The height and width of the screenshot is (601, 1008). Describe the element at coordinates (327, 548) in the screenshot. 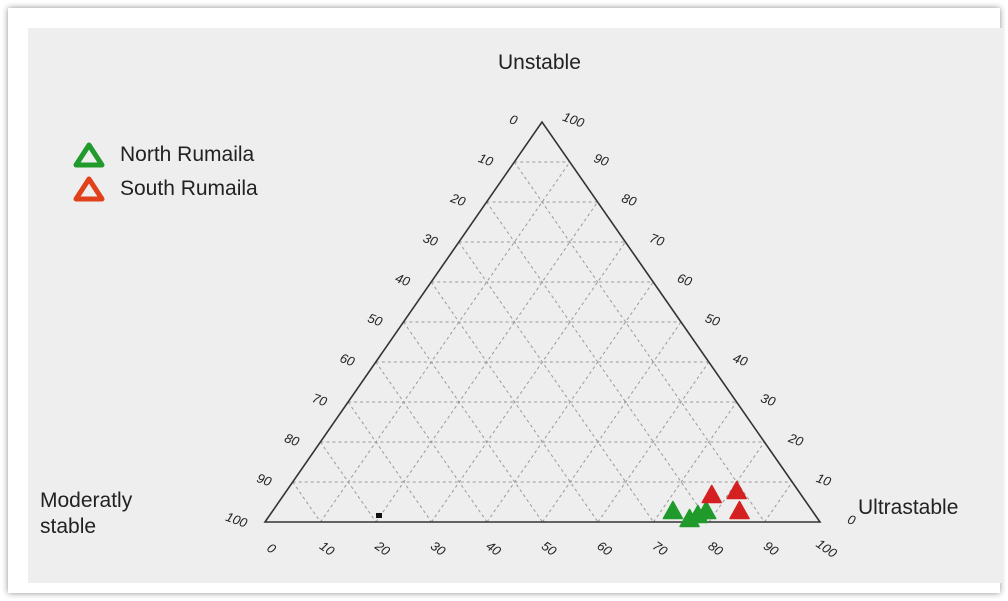

I see `bottom-tick-label: 10` at that location.